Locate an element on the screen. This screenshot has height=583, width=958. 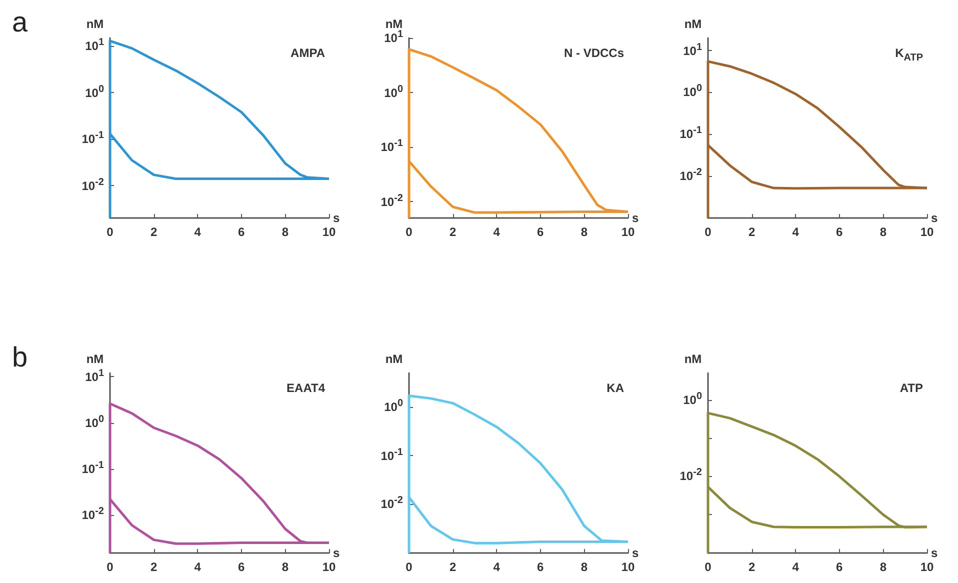
text: AMPA is located at coordinates (307, 53).